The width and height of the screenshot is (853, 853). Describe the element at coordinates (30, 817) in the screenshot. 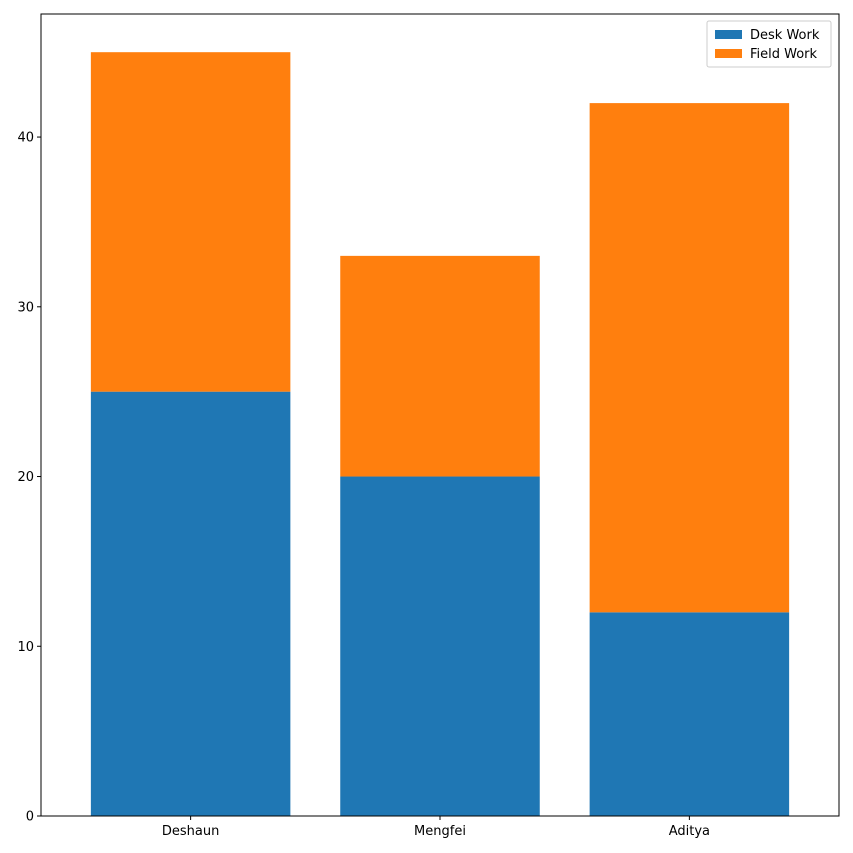

I see `y-tick-label: 0` at that location.